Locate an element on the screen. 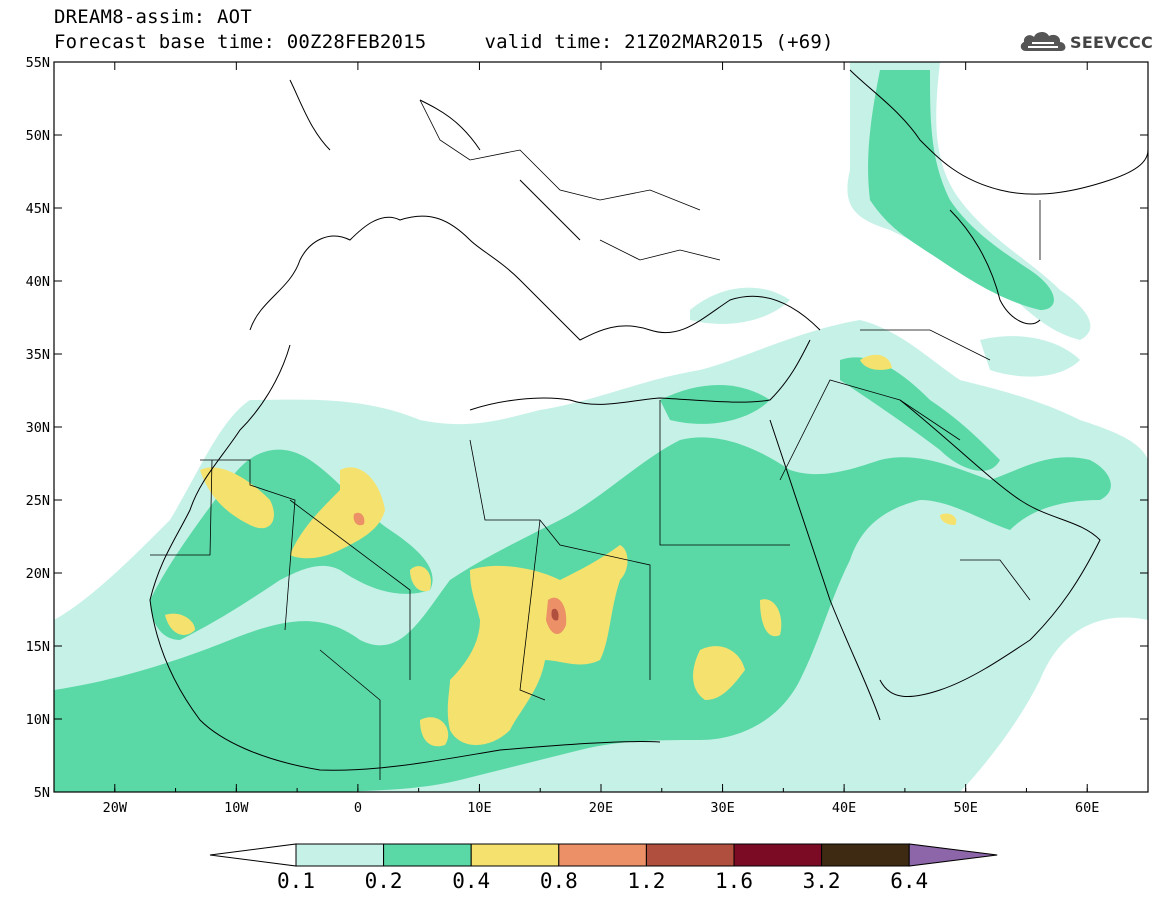 The height and width of the screenshot is (905, 1165). lat-label: 20N is located at coordinates (38, 574).